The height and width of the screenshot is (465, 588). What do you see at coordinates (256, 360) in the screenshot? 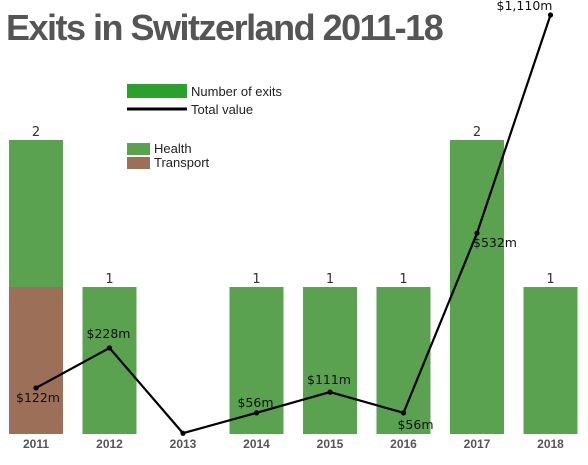
I see `bar-health-2014` at bounding box center [256, 360].